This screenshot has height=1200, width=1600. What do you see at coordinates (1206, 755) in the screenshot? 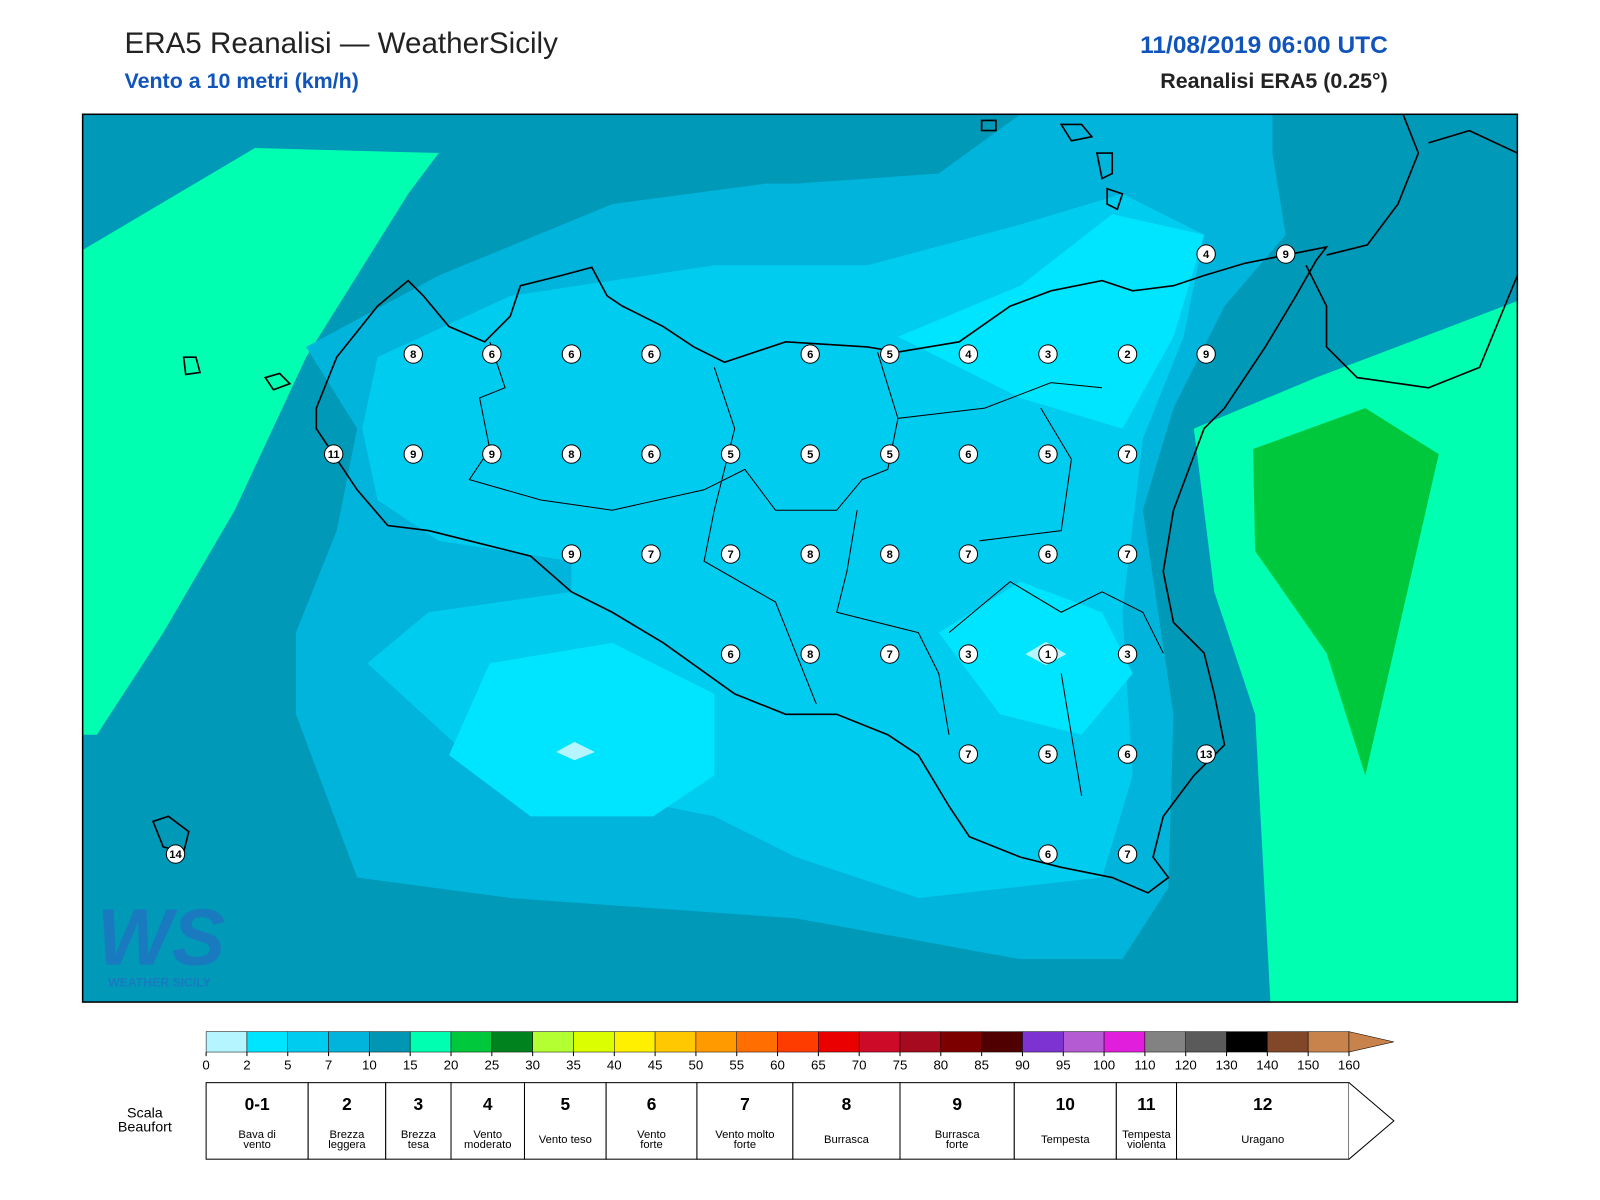
I see `station-value: 13` at bounding box center [1206, 755].